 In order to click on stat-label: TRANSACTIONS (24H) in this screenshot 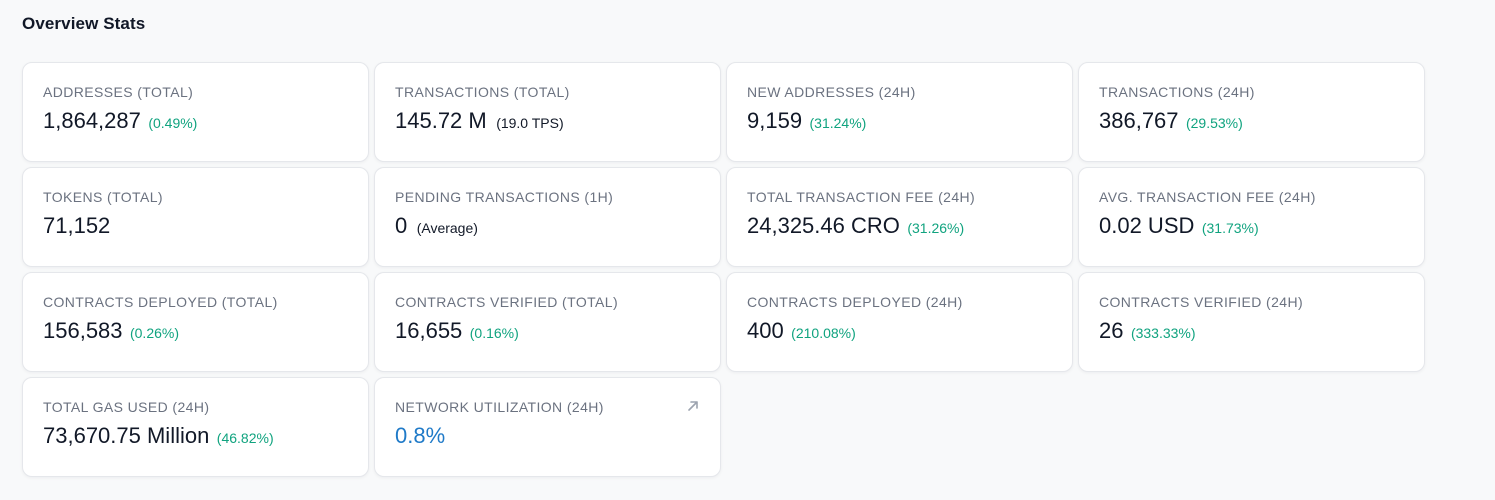, I will do `click(1177, 92)`.